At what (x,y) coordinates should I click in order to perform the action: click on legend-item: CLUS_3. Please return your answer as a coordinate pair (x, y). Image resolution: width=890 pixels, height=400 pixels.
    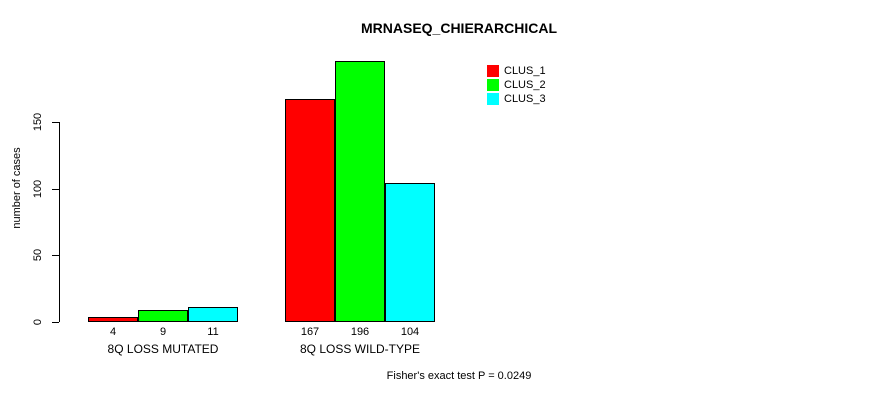
    Looking at the image, I should click on (516, 98).